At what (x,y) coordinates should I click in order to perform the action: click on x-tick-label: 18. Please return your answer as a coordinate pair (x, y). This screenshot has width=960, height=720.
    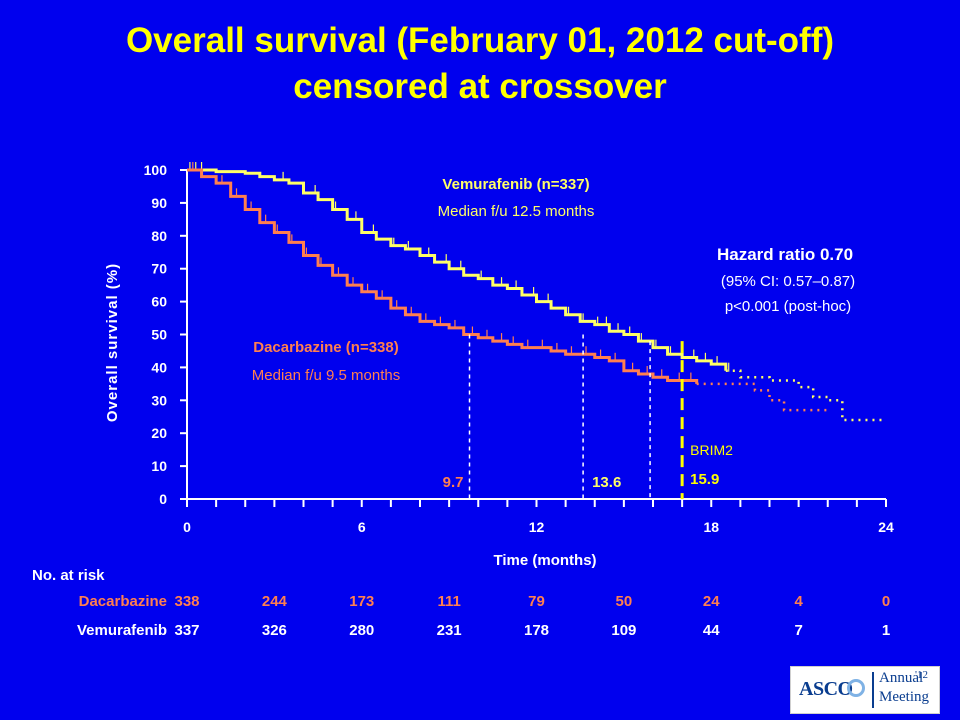
    Looking at the image, I should click on (711, 527).